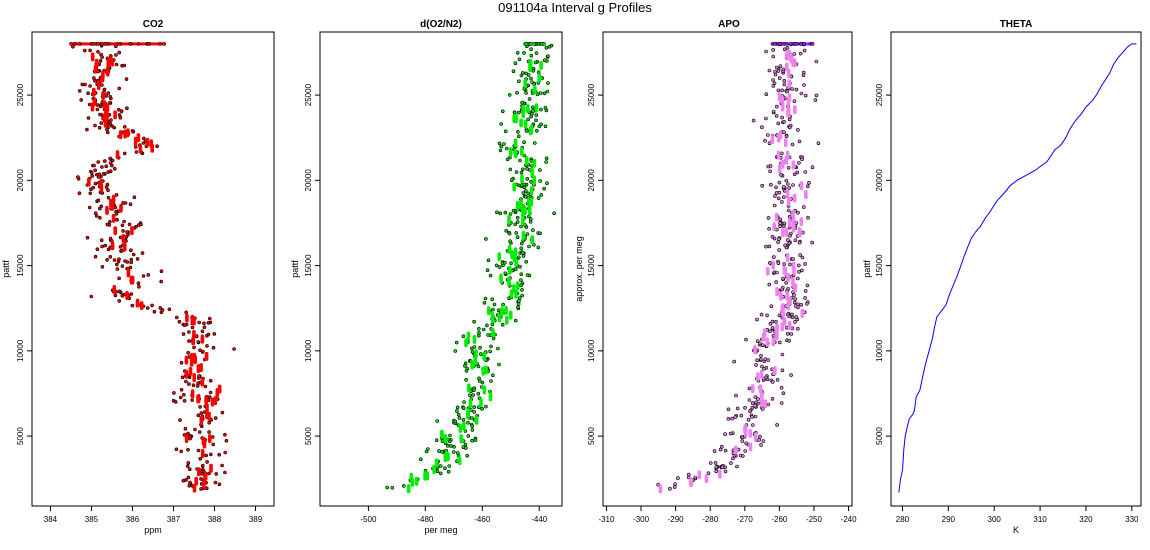 This screenshot has height=550, width=1150. I want to click on co2-x-tick-label: 388, so click(215, 519).